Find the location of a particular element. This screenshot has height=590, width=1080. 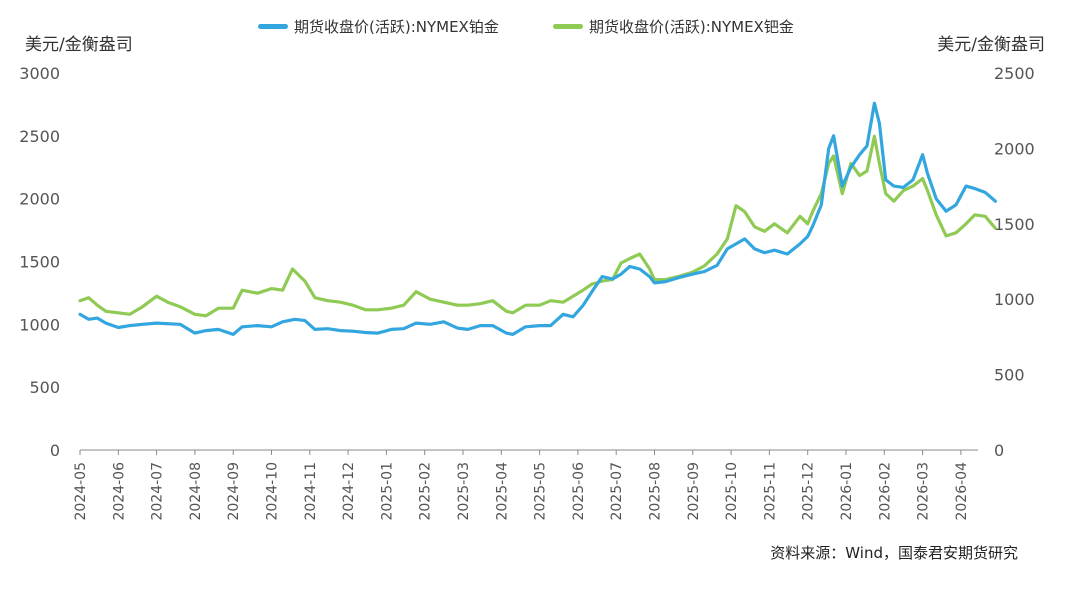

legend-item-palladium: 期货收盘价(活跃):NYMEX钯金 is located at coordinates (673, 26).